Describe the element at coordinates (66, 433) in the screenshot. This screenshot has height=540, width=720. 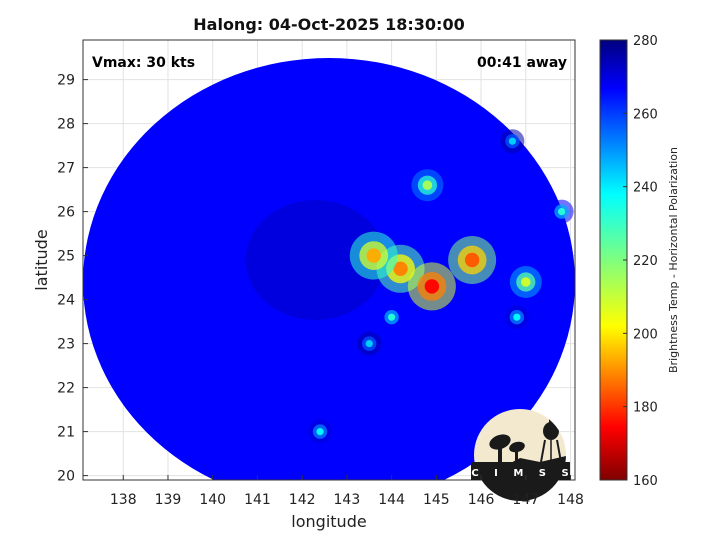
I see `y-tick-label: 21` at that location.